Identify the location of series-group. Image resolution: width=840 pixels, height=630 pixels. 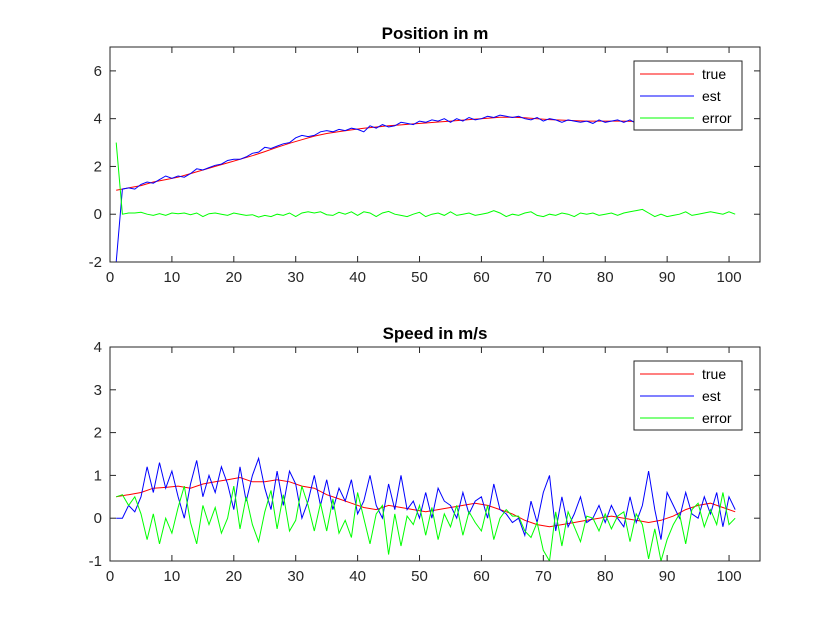
(426, 508).